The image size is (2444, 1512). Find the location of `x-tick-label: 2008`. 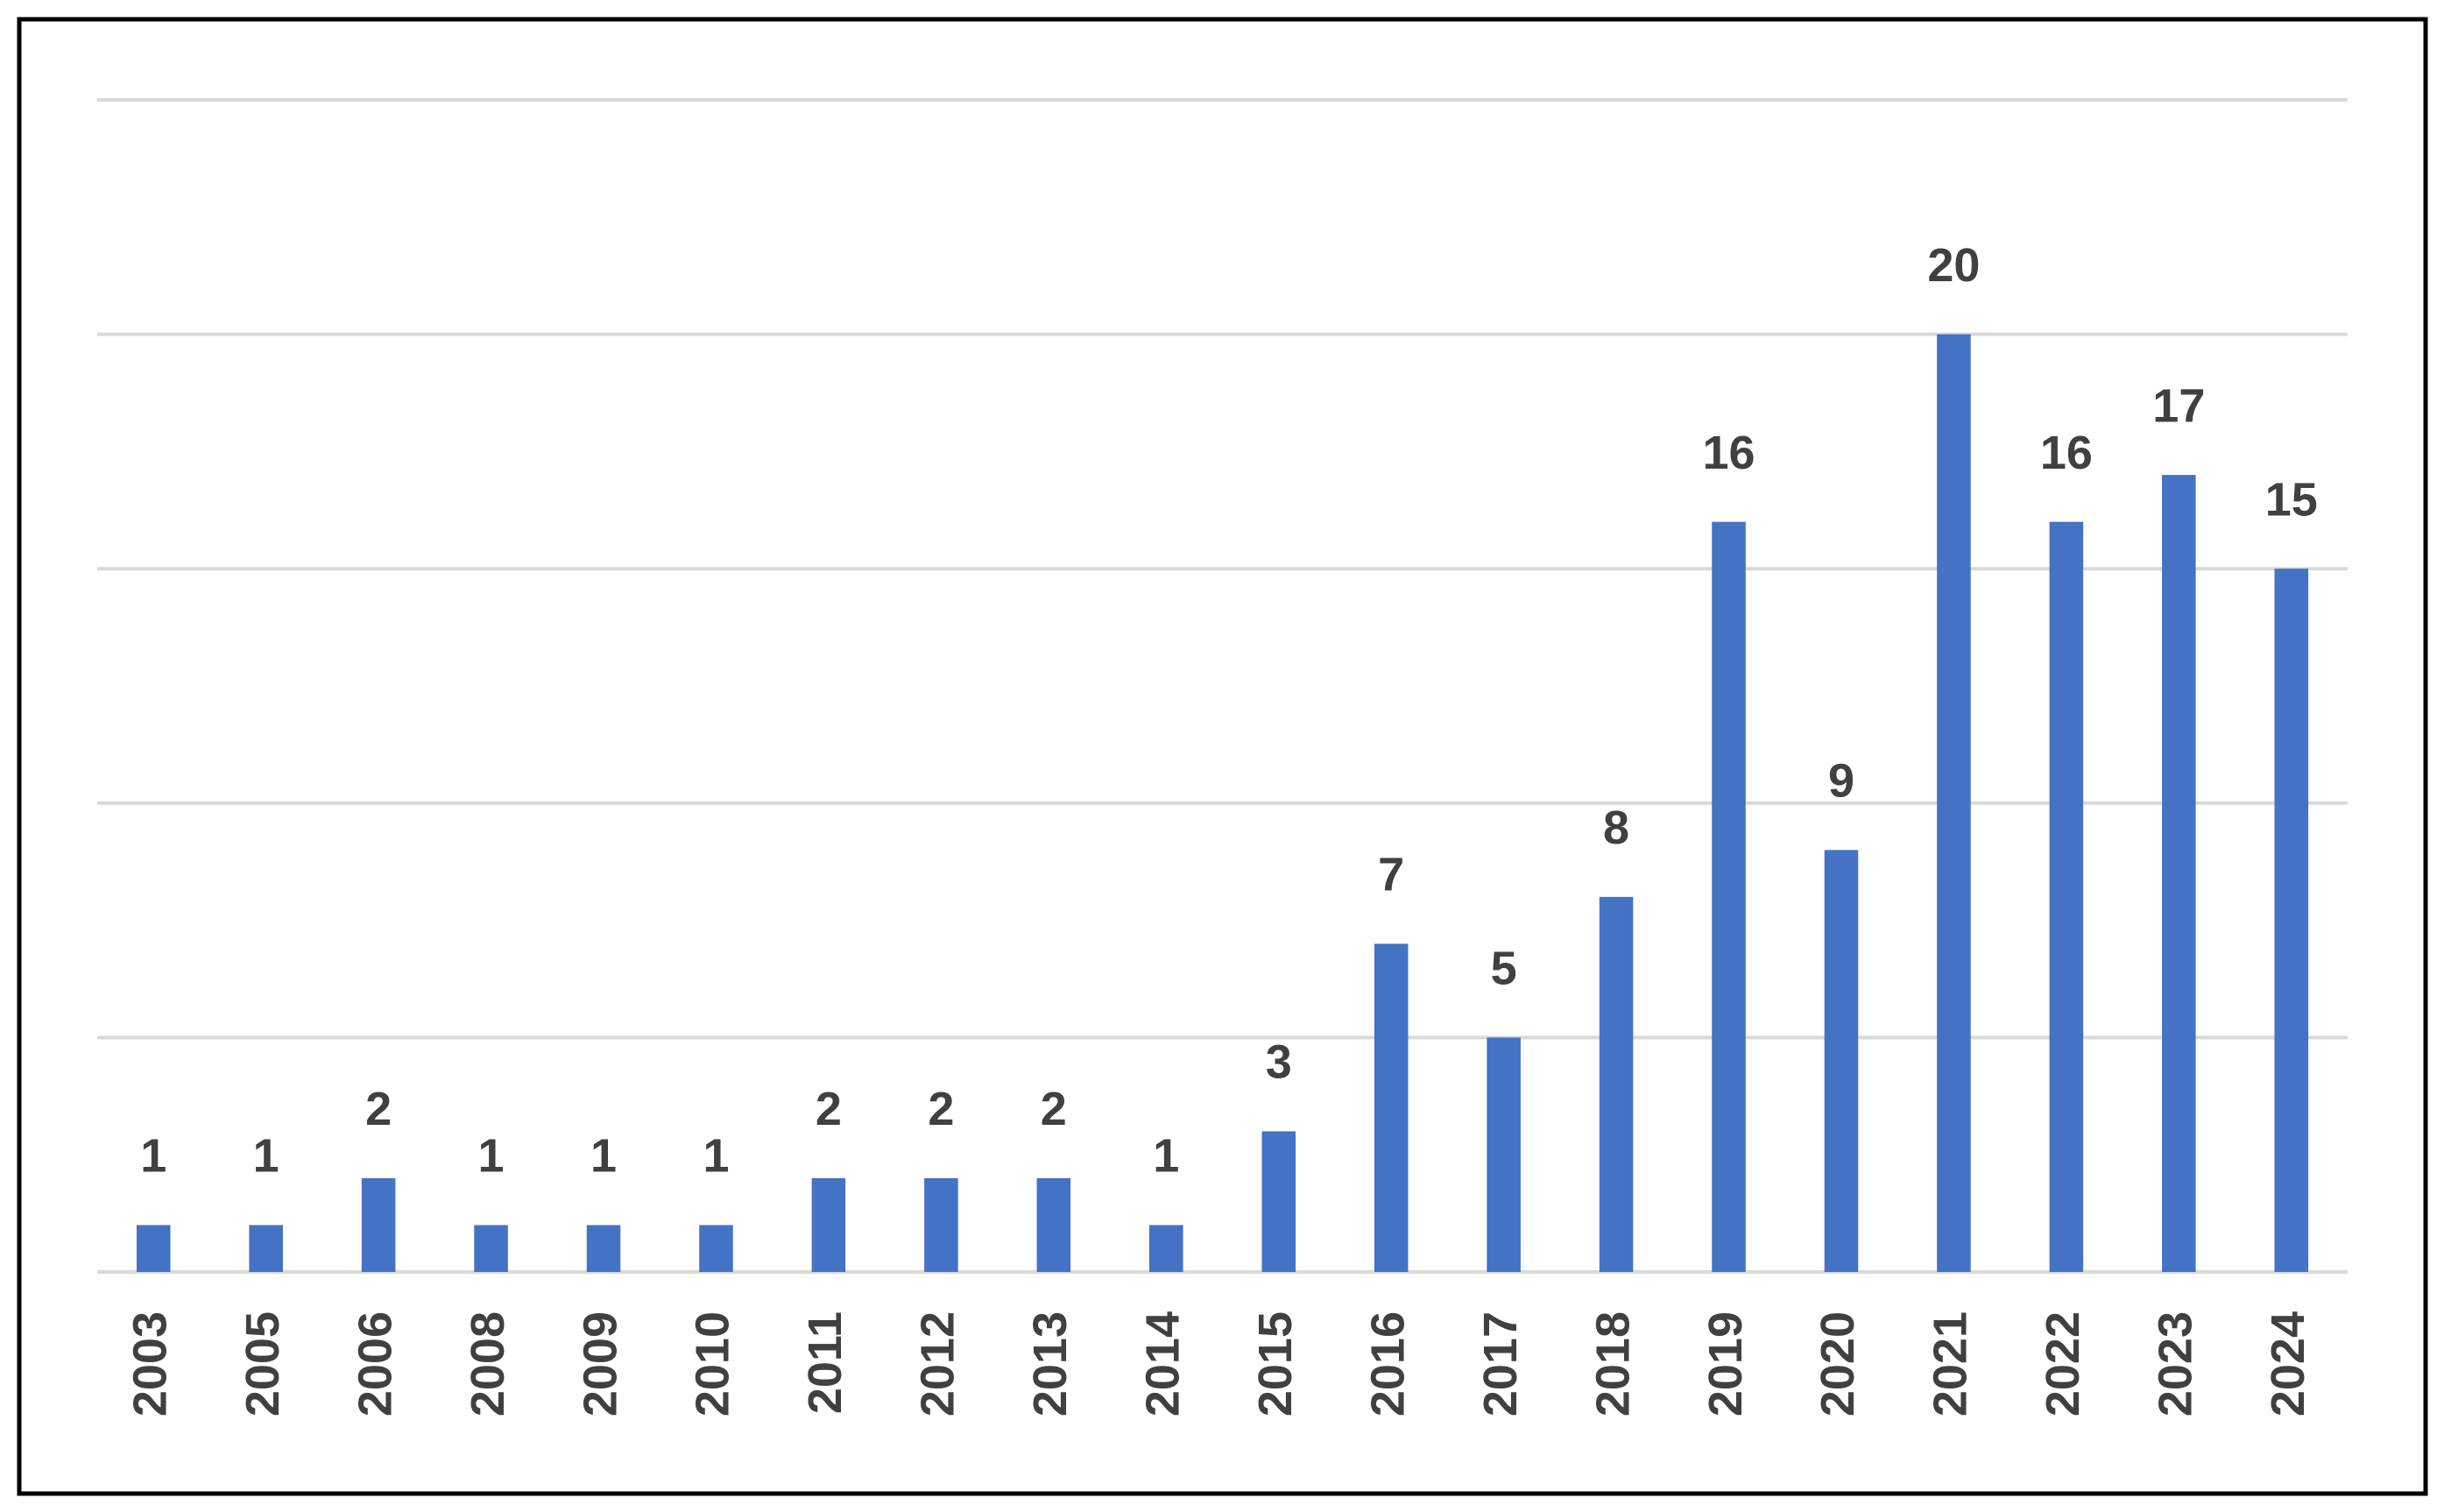

x-tick-label: 2008 is located at coordinates (488, 1364).